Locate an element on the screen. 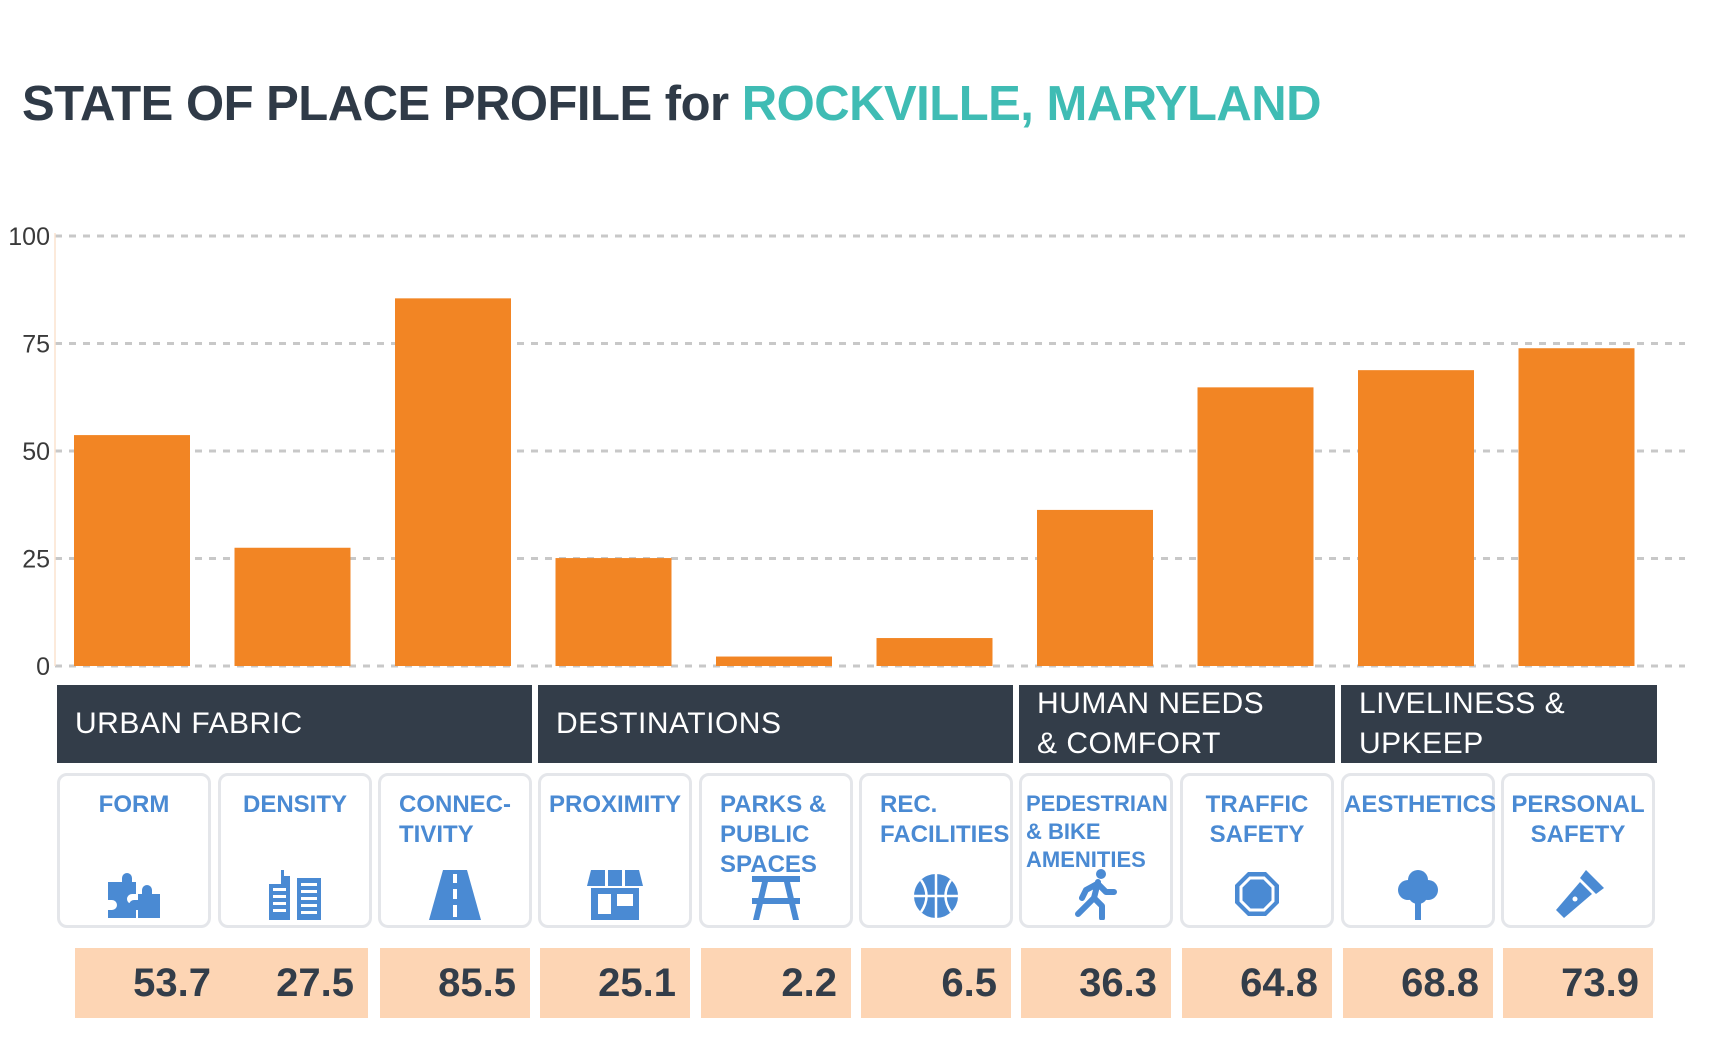 Image resolution: width=1721 pixels, height=1050 pixels. category-label: URBAN FABRIC is located at coordinates (189, 723).